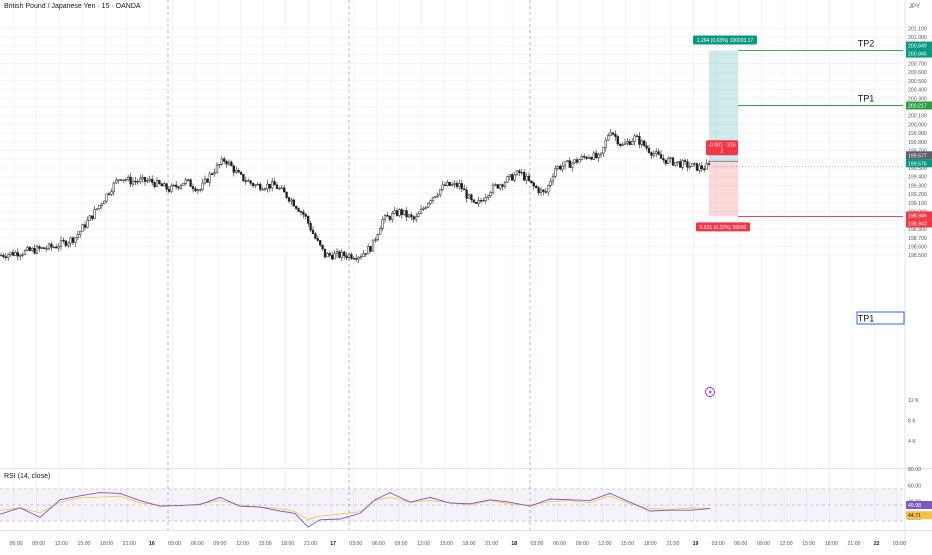  What do you see at coordinates (917, 47) in the screenshot?
I see `badge-tp2-a: 200.849` at bounding box center [917, 47].